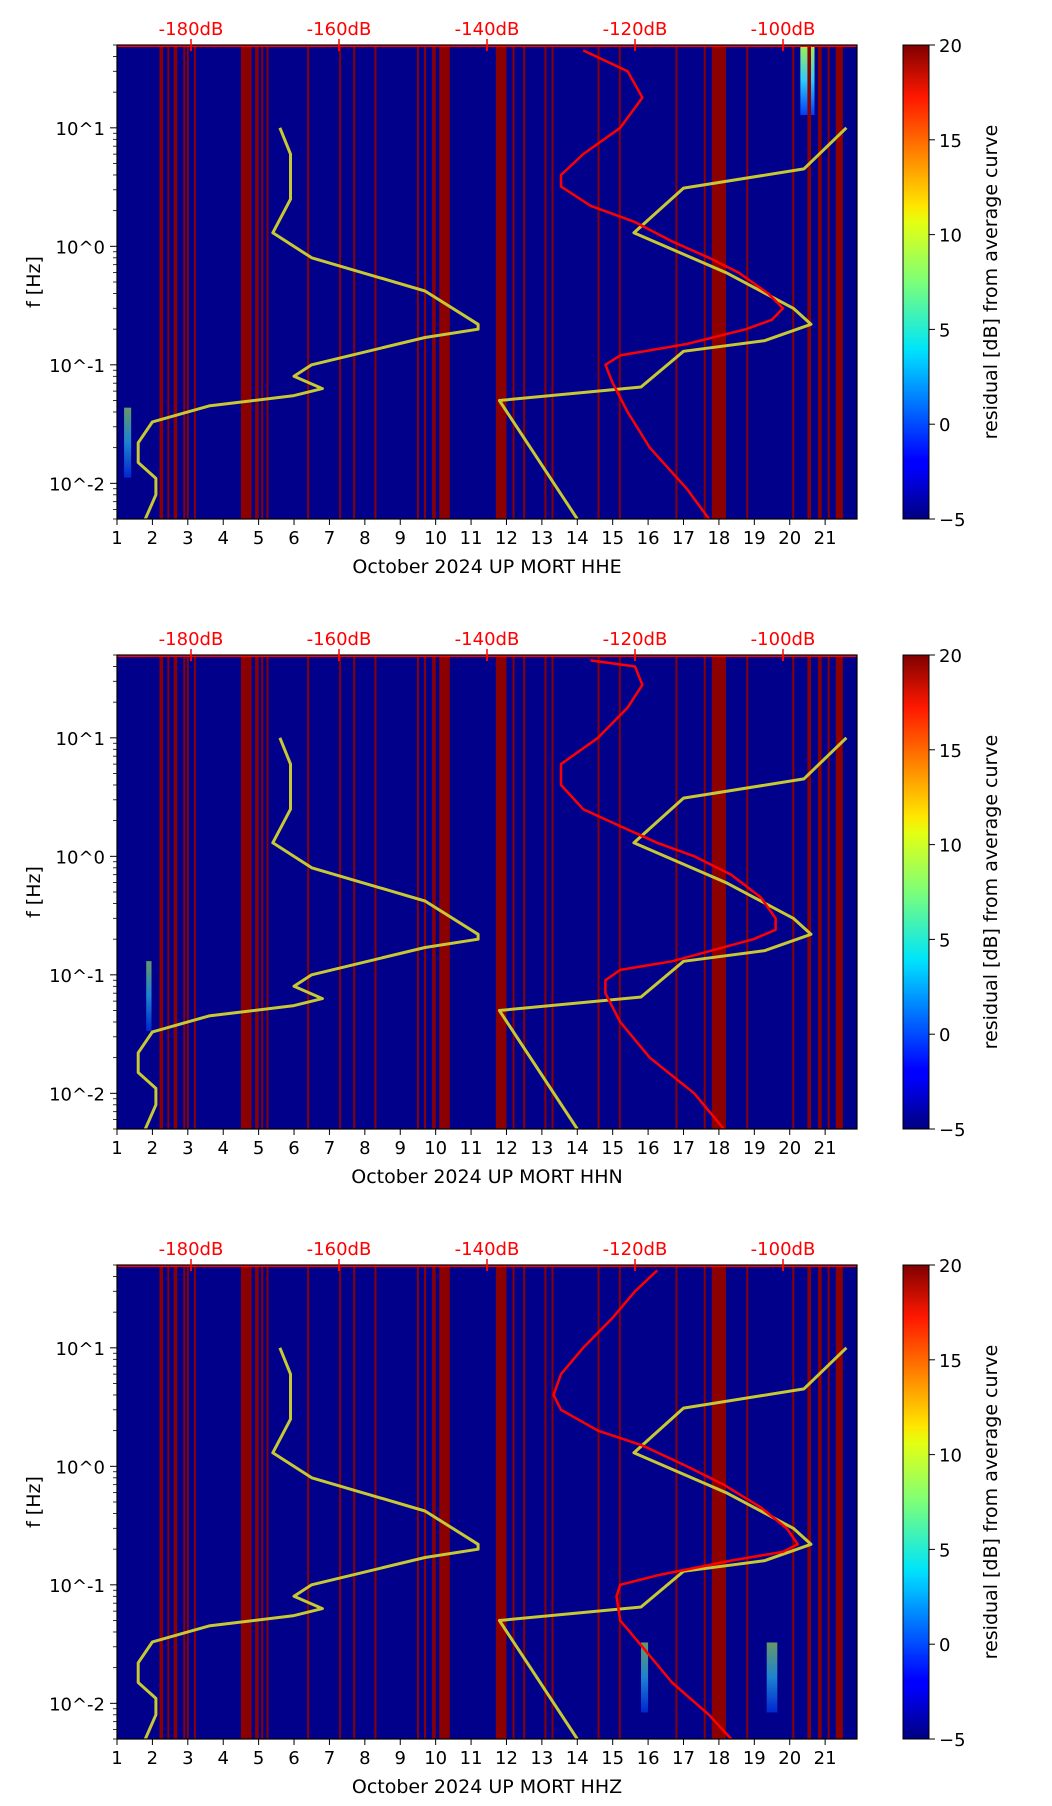  I want to click on x-tick-label: 8, so click(364, 1758).